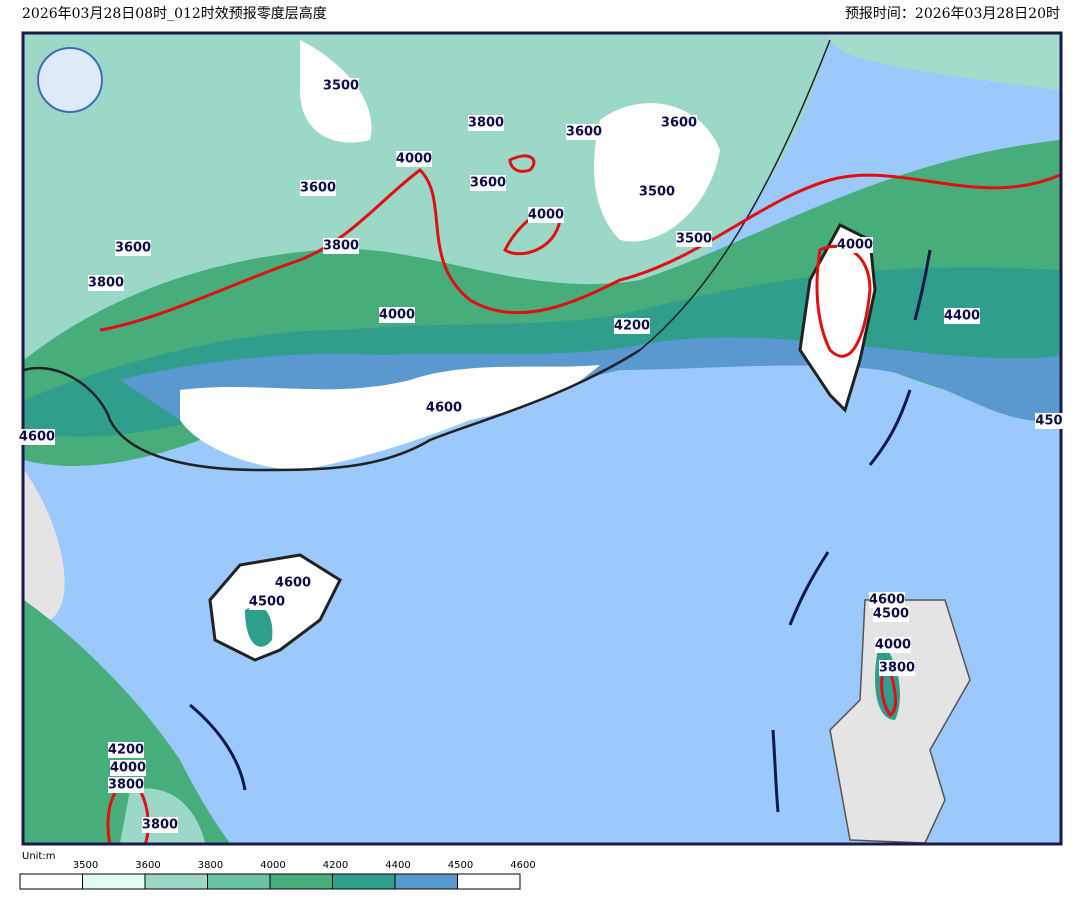 The image size is (1083, 899). I want to click on legend-tick: 4500, so click(460, 865).